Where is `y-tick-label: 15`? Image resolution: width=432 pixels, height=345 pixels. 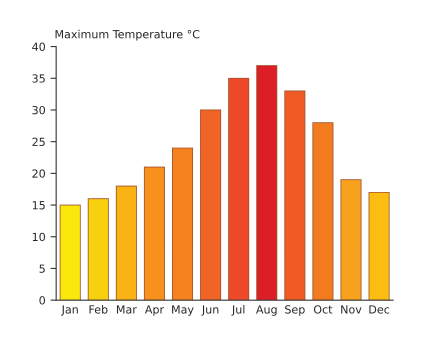 y-tick-label: 15 is located at coordinates (38, 205).